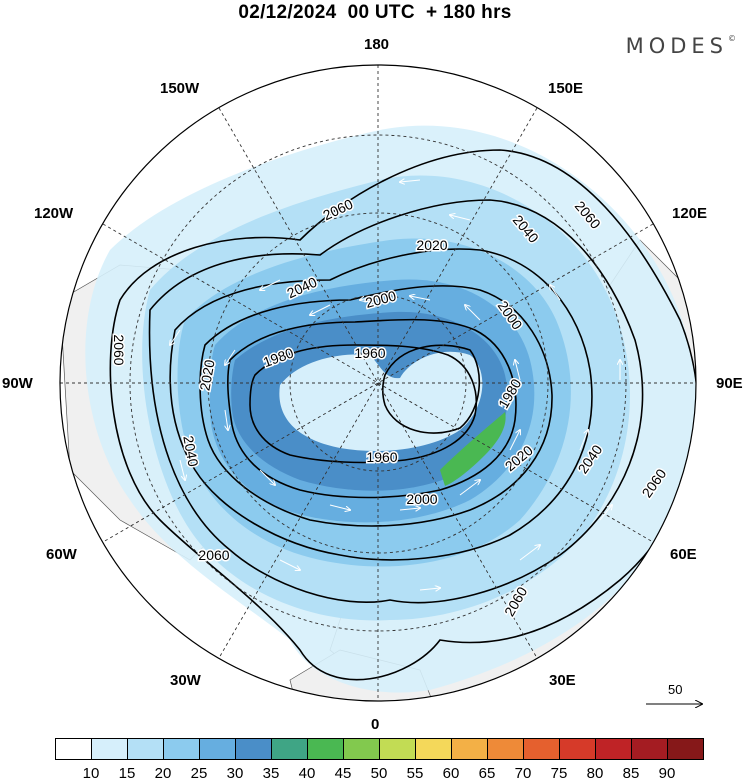 The image size is (750, 782). Describe the element at coordinates (421, 499) in the screenshot. I see `contour-label: 2000` at that location.